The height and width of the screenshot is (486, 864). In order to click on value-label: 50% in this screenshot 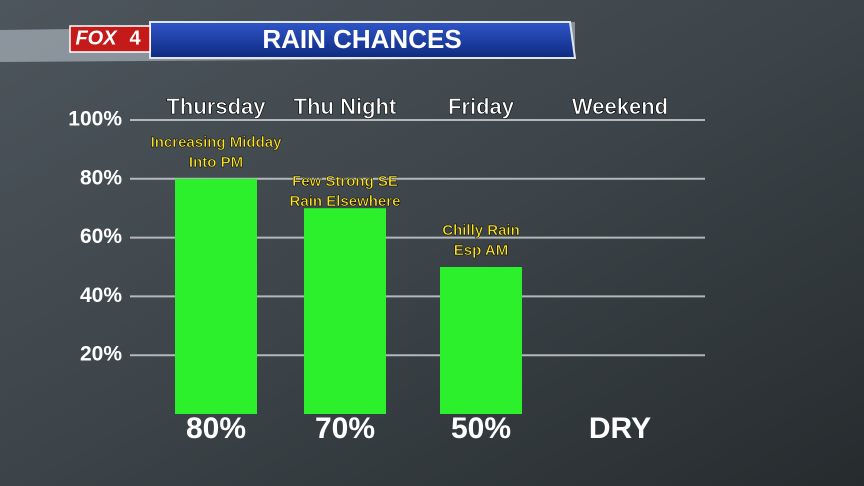, I will do `click(481, 428)`.